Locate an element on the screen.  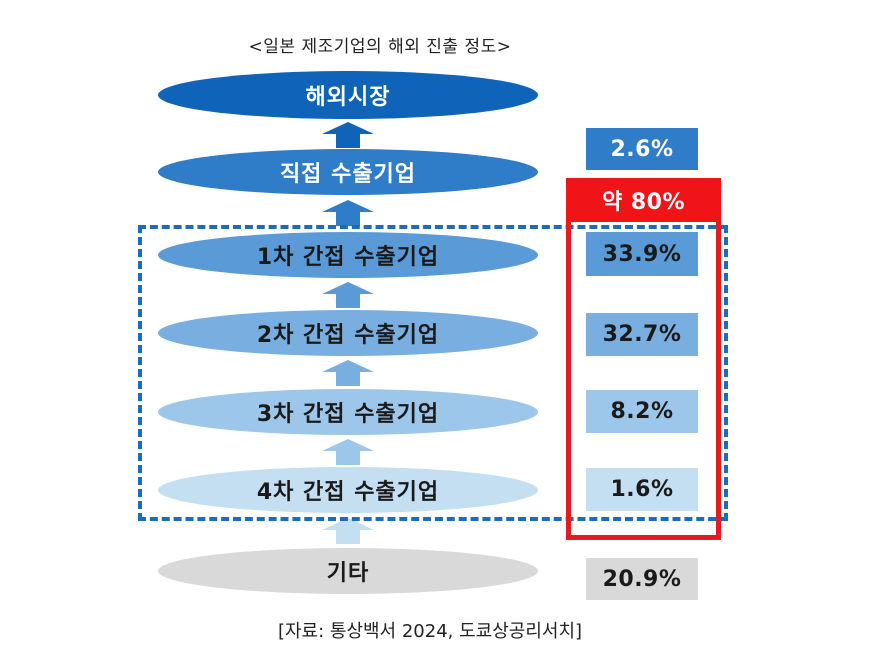
oval-label: 4차 간접 수출기업 is located at coordinates (348, 492).